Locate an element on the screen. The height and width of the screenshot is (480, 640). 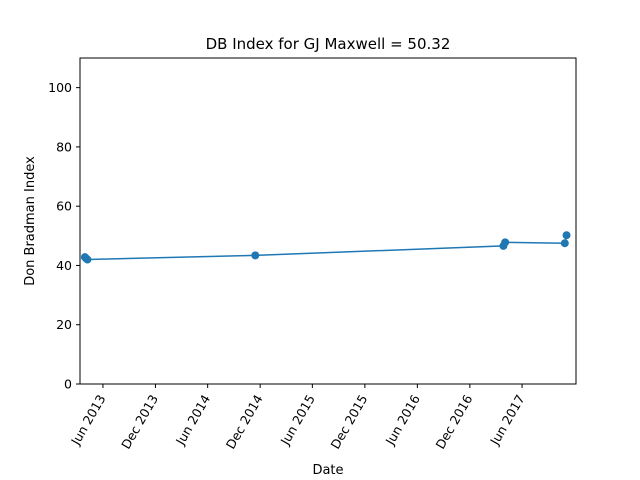
x-tick-label: Dec 2014 is located at coordinates (244, 421).